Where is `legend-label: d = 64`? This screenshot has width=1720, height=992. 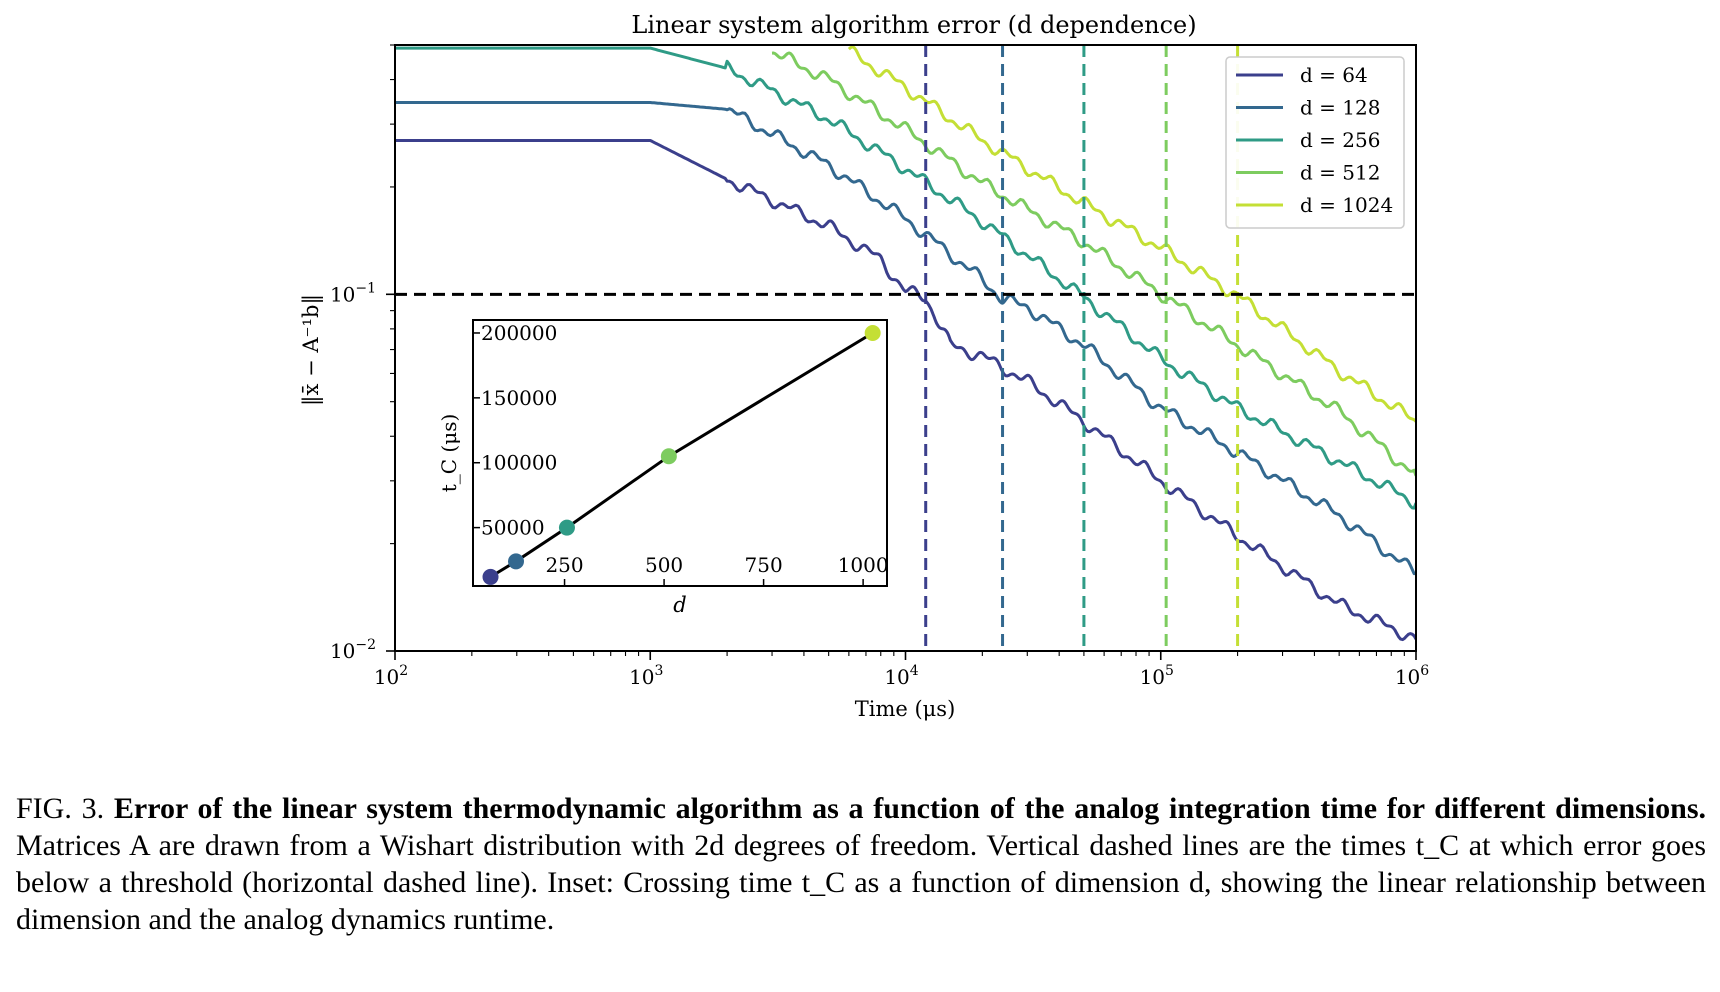
legend-label: d = 64 is located at coordinates (1334, 75).